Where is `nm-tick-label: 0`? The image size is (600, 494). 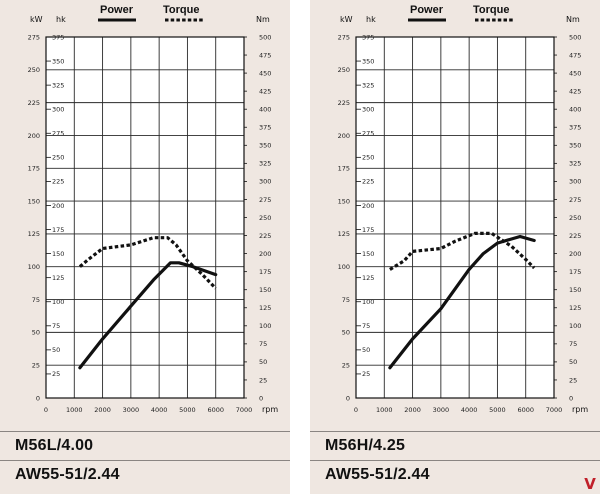
nm-tick-label: 0 is located at coordinates (571, 398).